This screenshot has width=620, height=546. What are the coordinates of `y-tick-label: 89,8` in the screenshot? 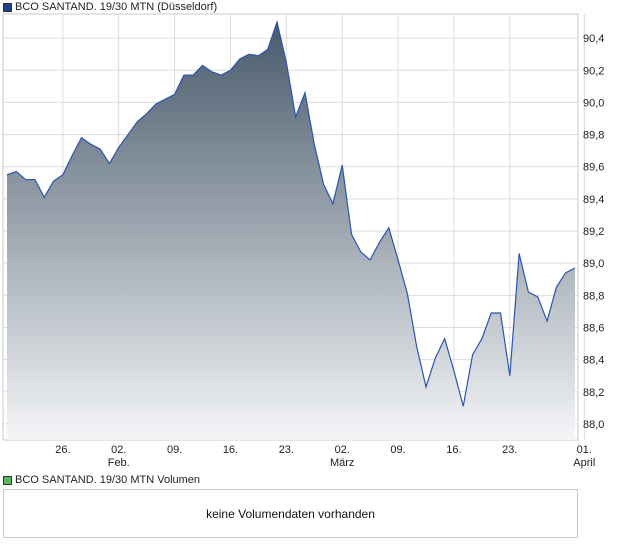 It's located at (593, 136).